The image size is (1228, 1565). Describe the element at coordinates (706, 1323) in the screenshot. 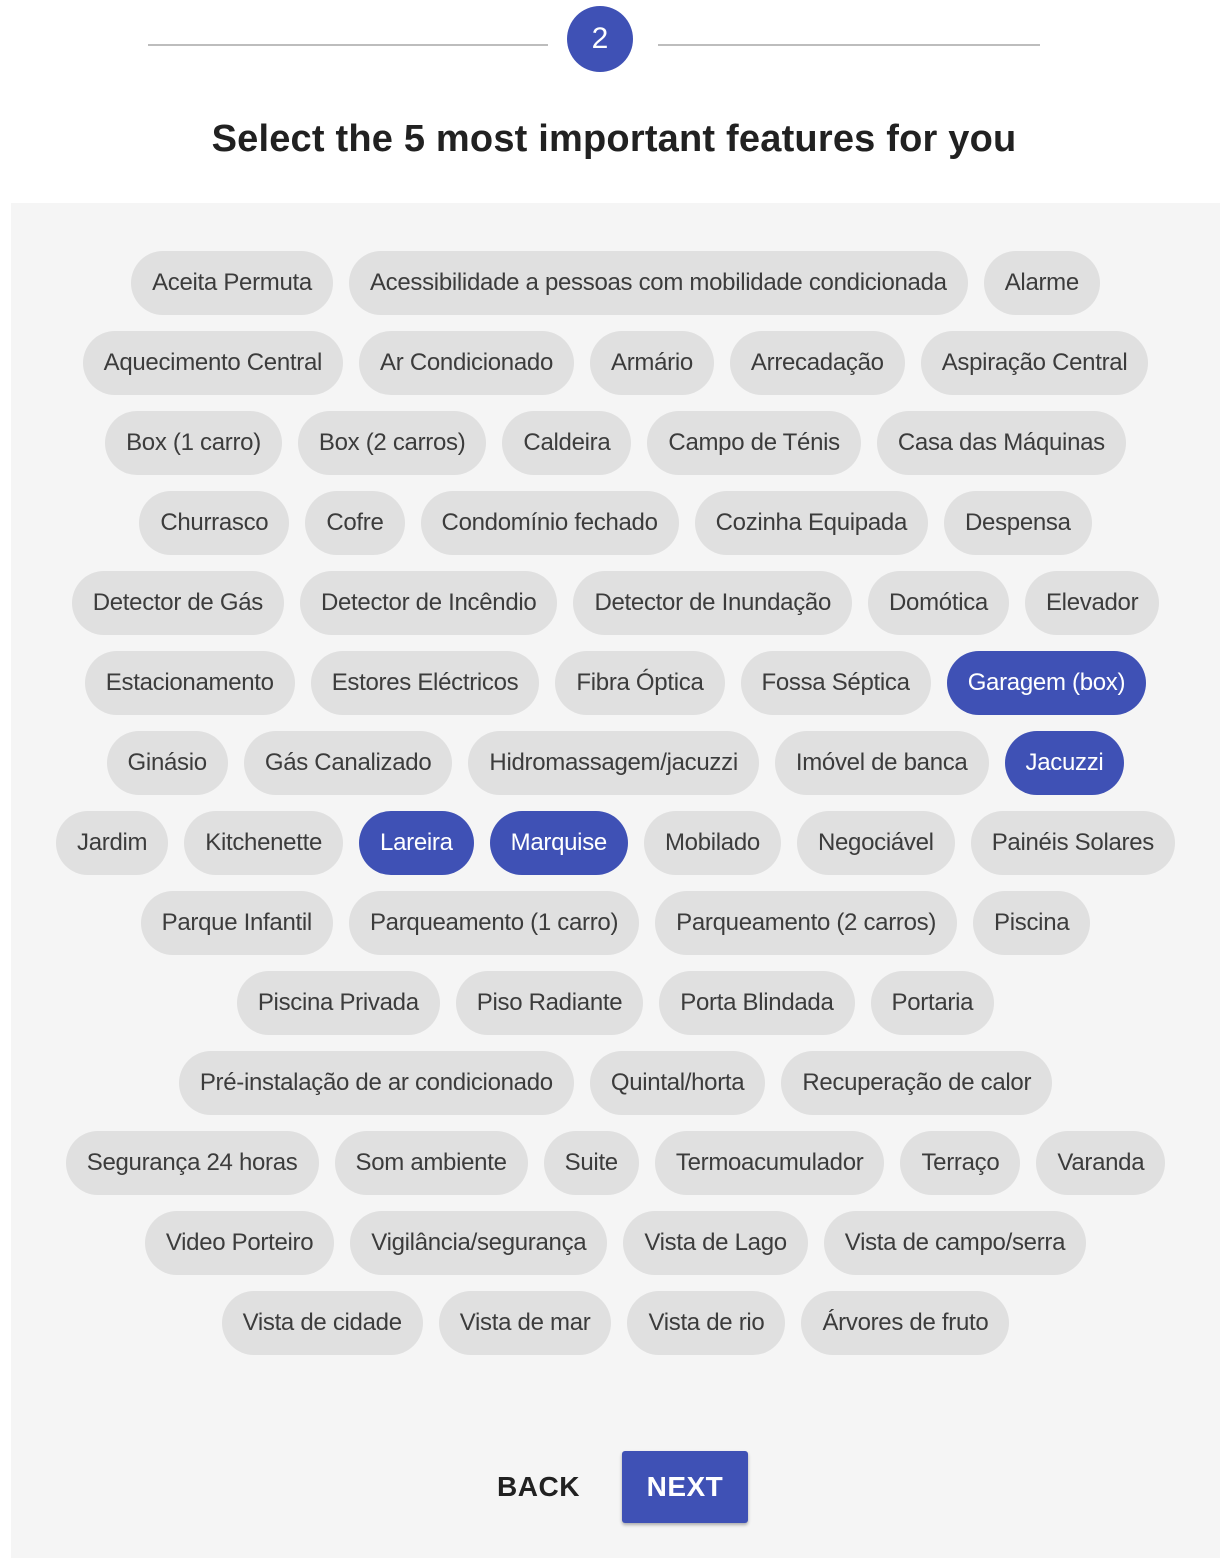

I see `feature-chip: Vista de rio` at that location.